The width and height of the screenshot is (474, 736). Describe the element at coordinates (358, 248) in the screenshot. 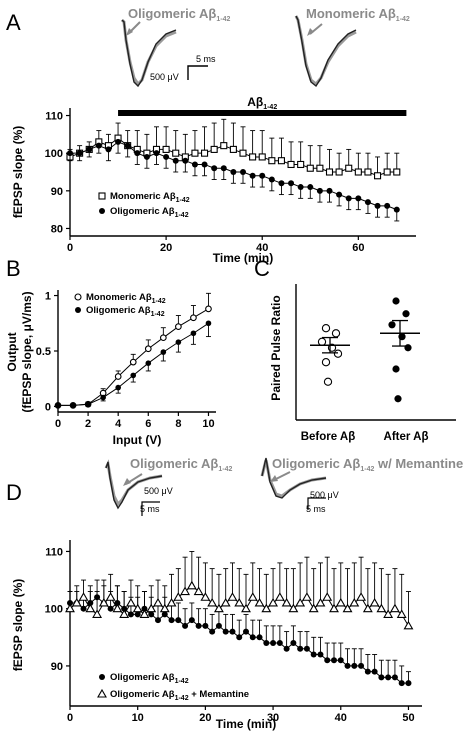

I see `x-tick-label: 60` at that location.